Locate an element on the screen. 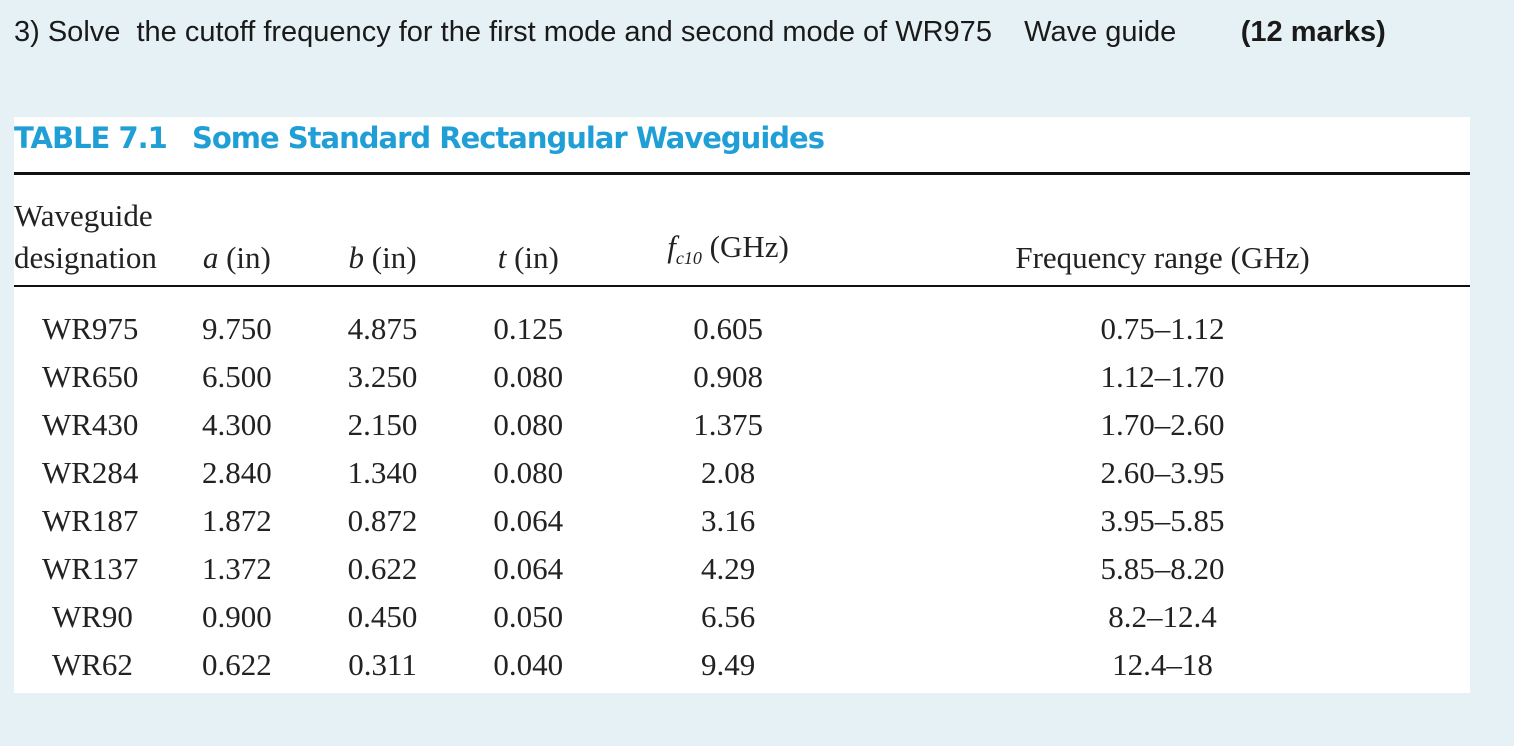  value-cell: 2.150 is located at coordinates (382, 424).